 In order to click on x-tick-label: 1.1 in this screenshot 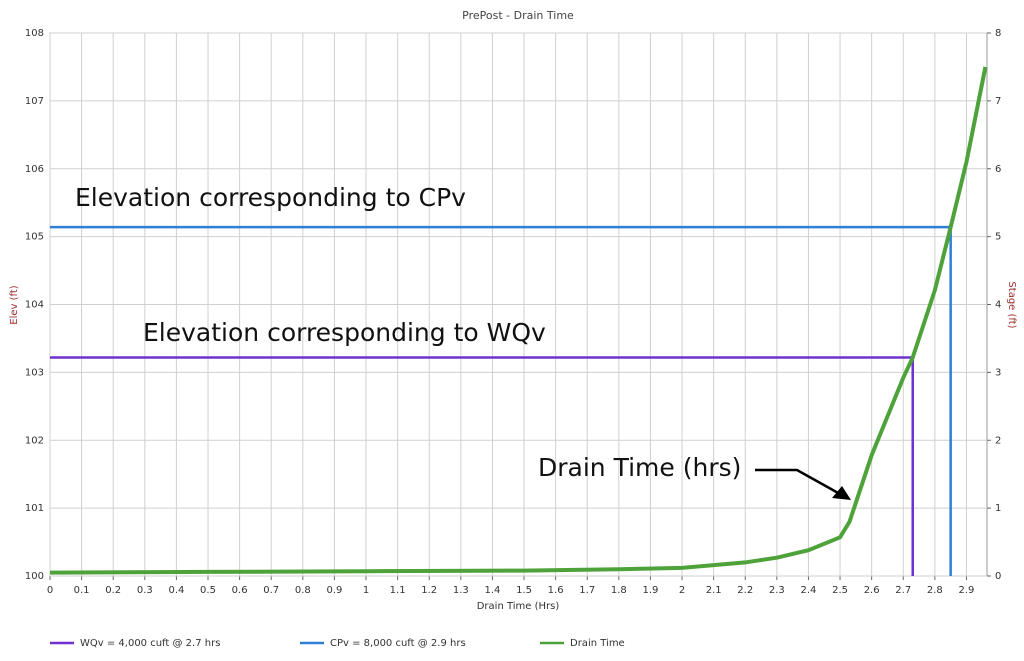, I will do `click(398, 590)`.